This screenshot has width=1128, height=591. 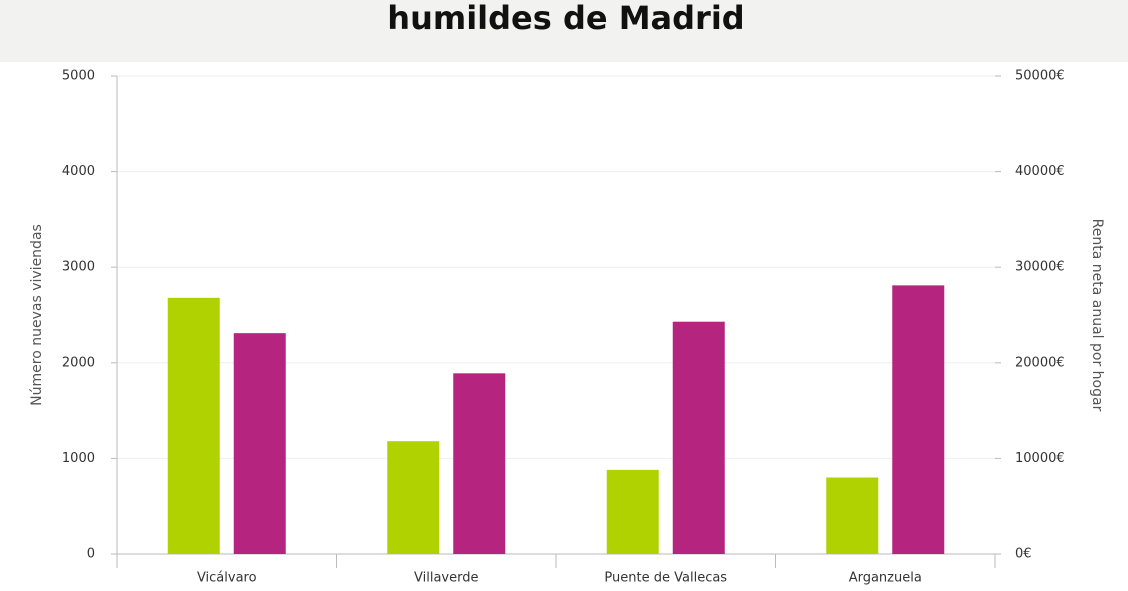 I want to click on y-tick-label: 0, so click(x=91, y=554).